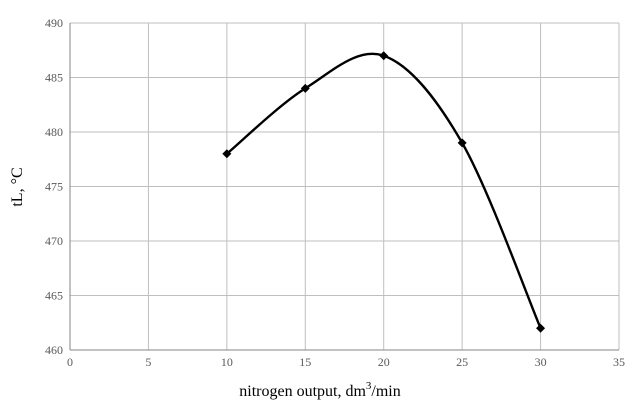 The height and width of the screenshot is (401, 628). What do you see at coordinates (302, 391) in the screenshot?
I see `x-axis-title-main: nitrogen output, dm` at bounding box center [302, 391].